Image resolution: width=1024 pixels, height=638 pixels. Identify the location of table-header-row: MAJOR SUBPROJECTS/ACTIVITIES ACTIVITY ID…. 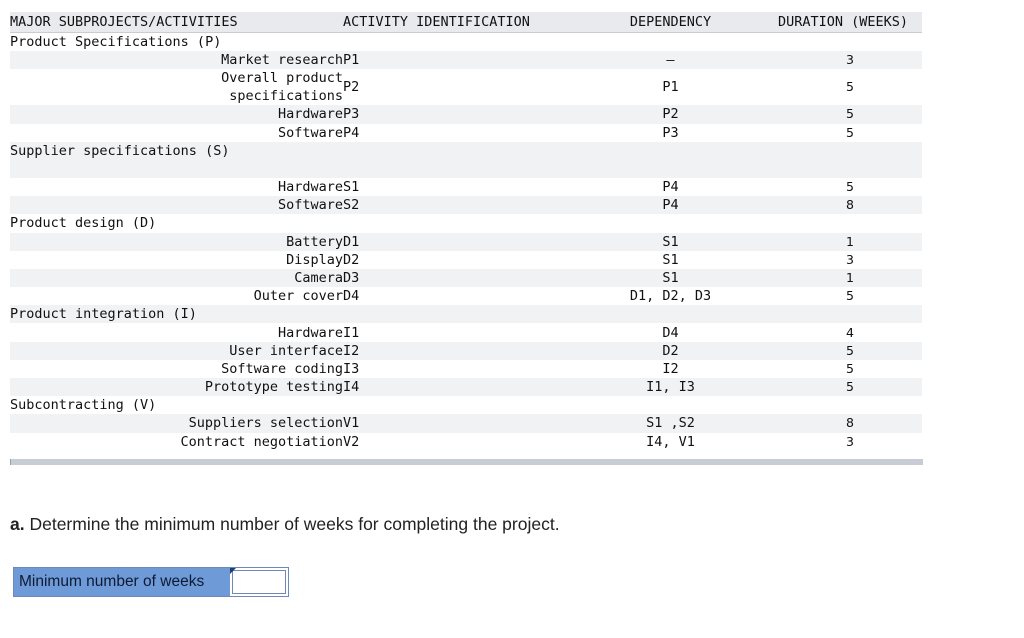
(466, 22).